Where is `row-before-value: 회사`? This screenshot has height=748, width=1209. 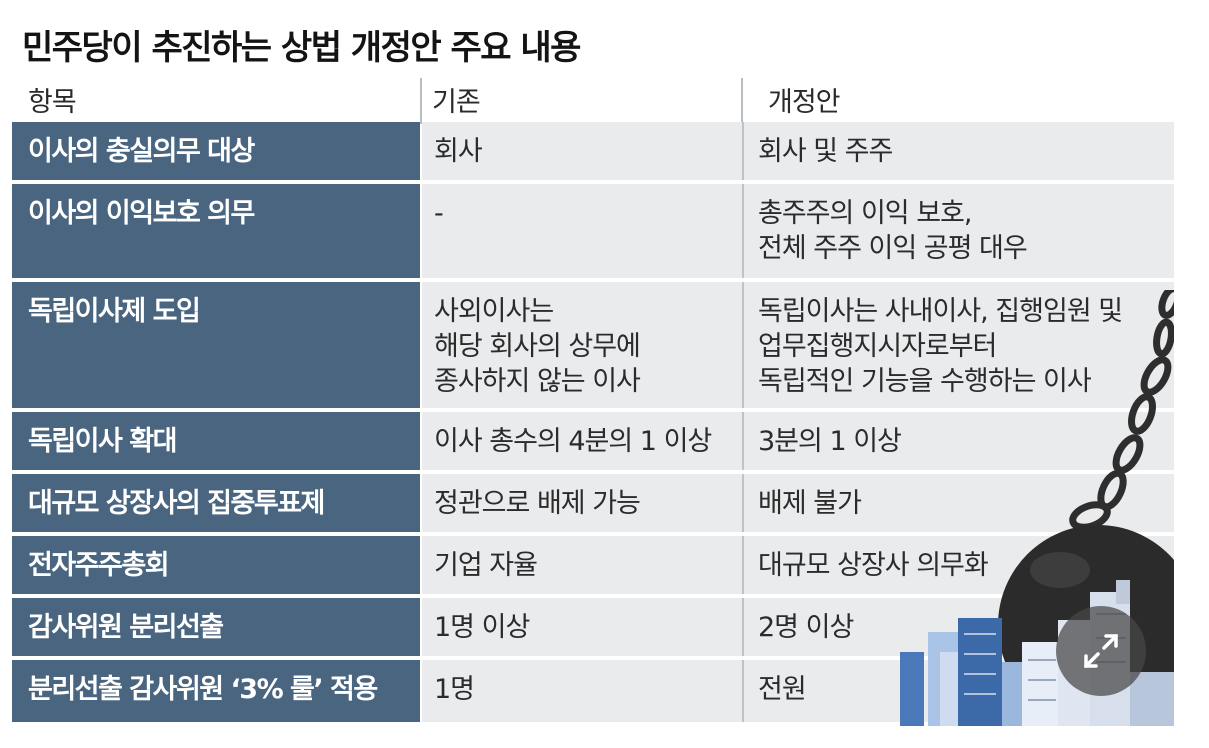 row-before-value: 회사 is located at coordinates (583, 151).